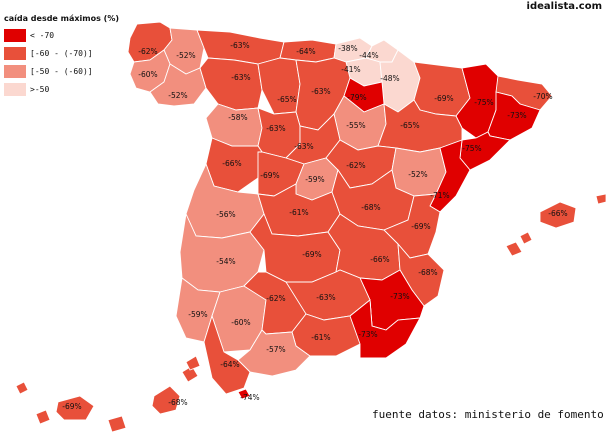  I want to click on province-cadiz, so click(227, 354).